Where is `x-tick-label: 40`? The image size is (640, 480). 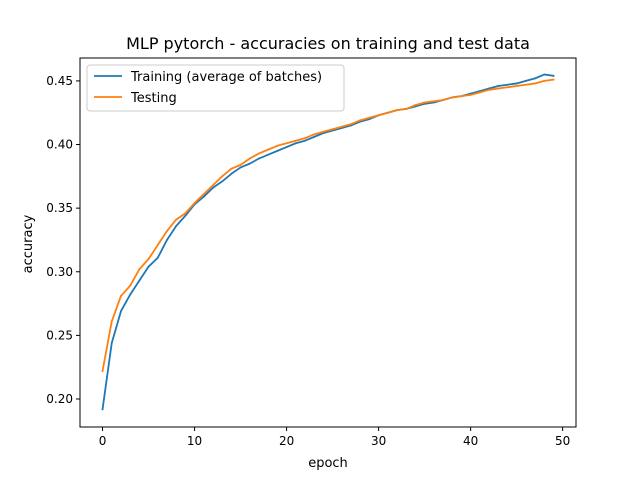
x-tick-label: 40 is located at coordinates (470, 441).